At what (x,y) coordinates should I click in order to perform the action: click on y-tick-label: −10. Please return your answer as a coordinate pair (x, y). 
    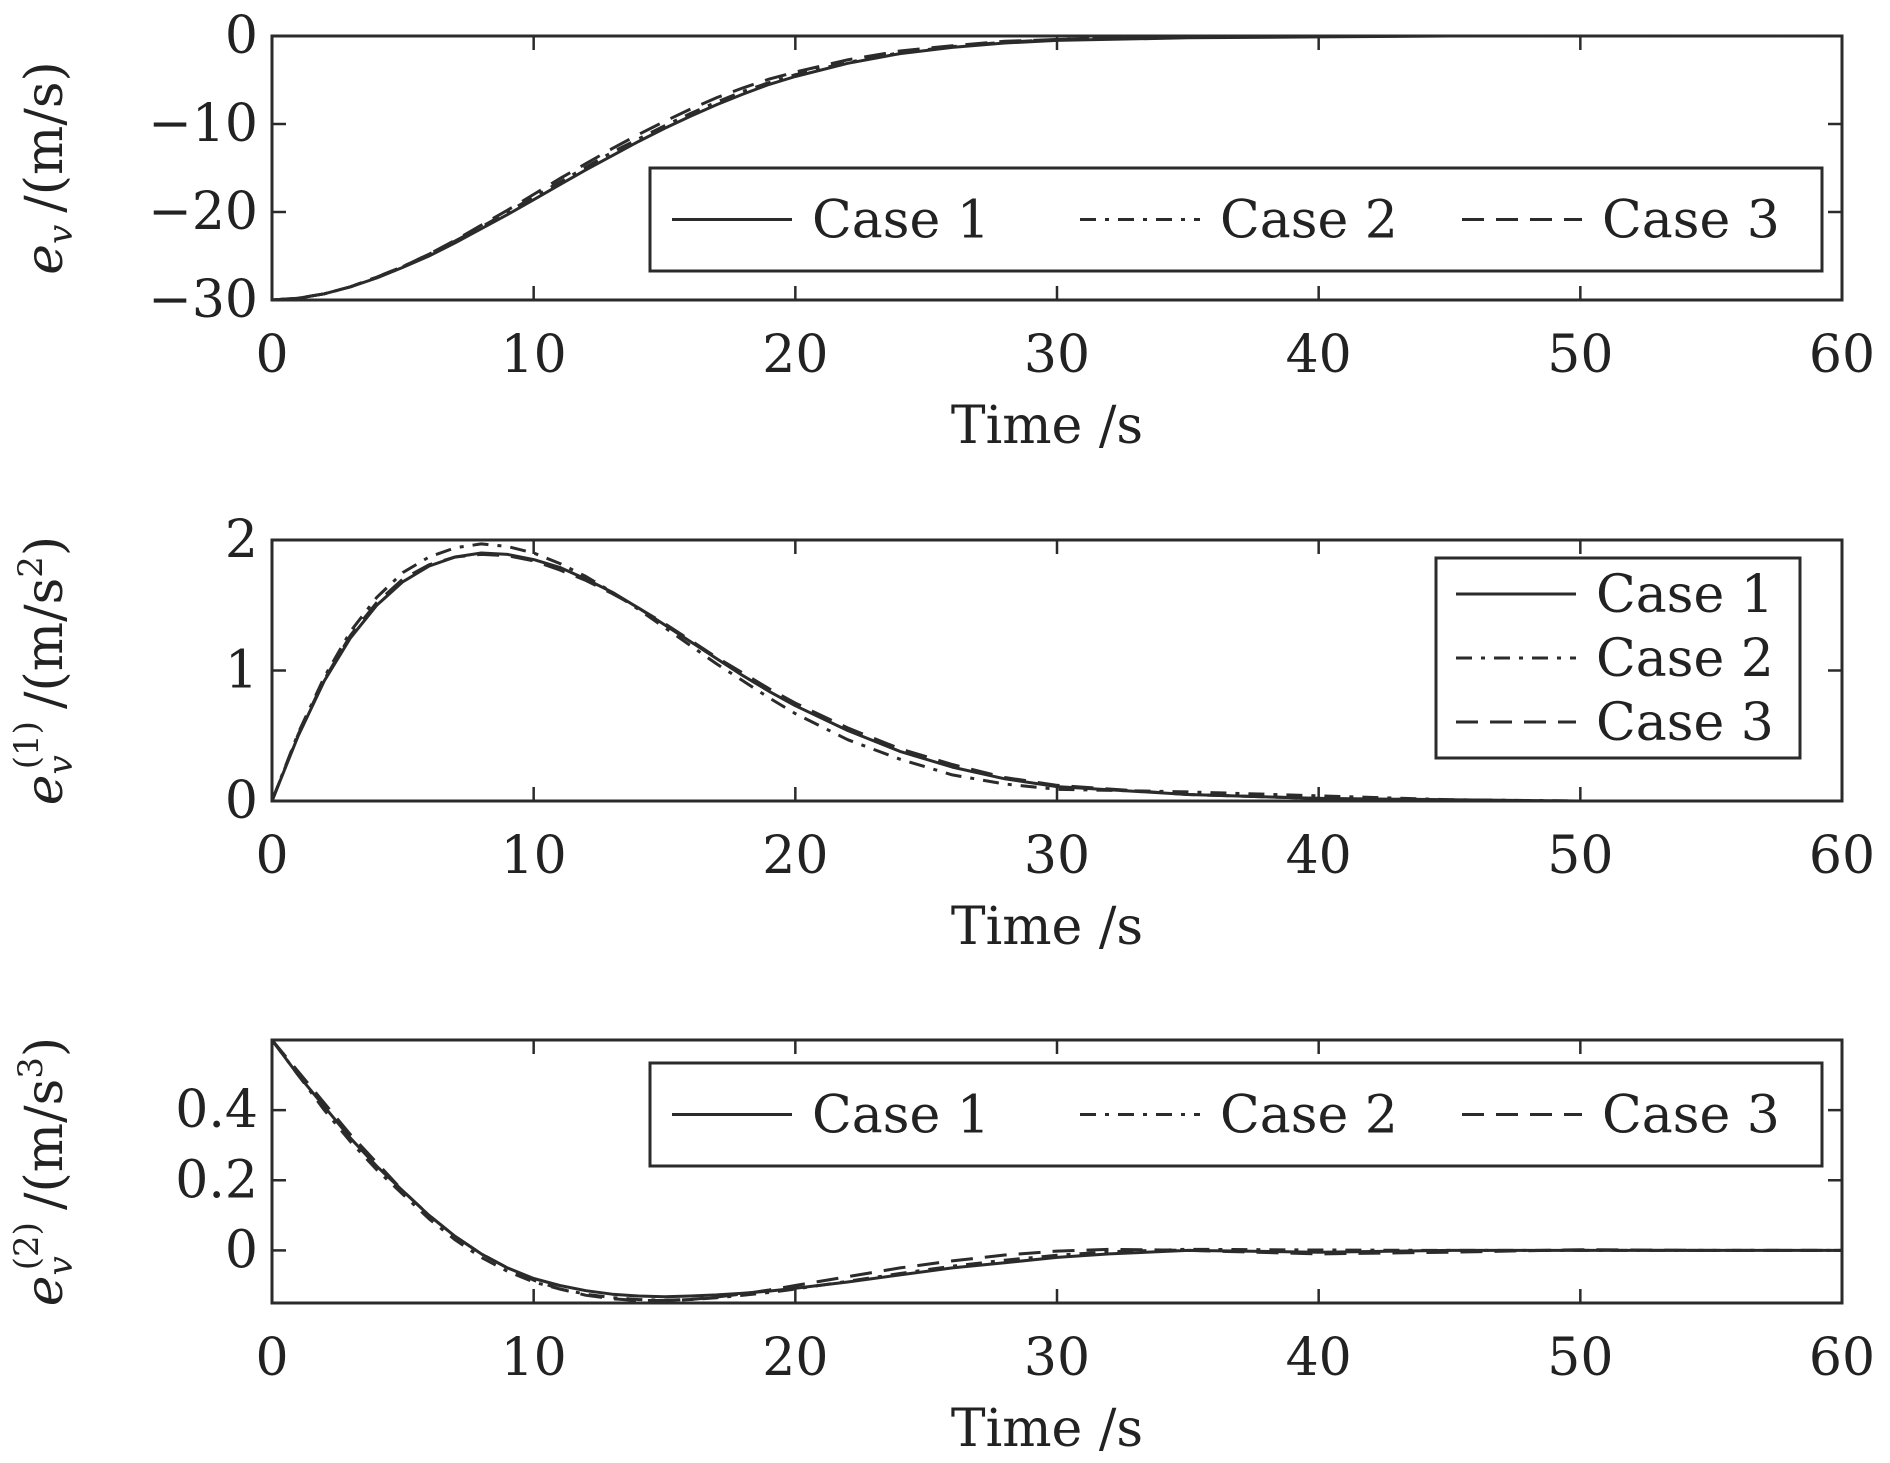
    Looking at the image, I should click on (203, 124).